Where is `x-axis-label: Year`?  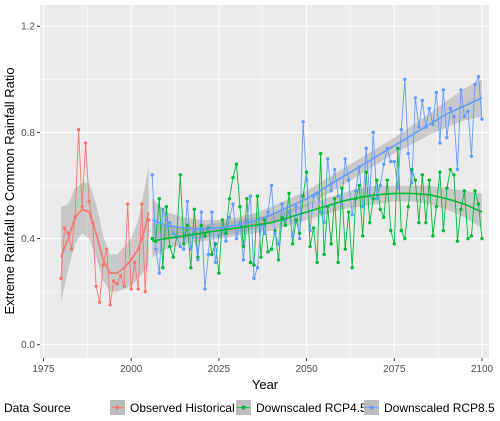 x-axis-label: Year is located at coordinates (265, 384).